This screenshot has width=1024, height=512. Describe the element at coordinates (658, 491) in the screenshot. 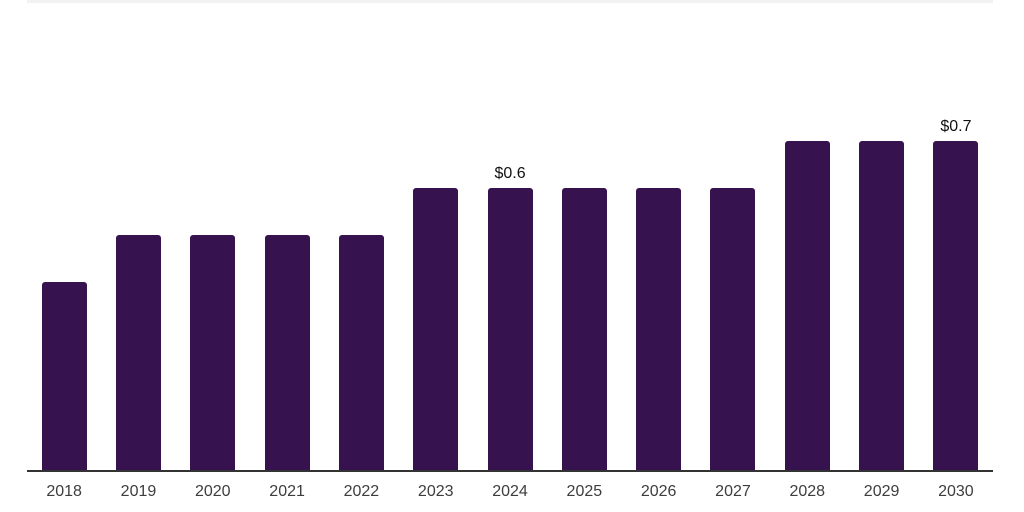

I see `x-axis-label-2026: 2026` at that location.